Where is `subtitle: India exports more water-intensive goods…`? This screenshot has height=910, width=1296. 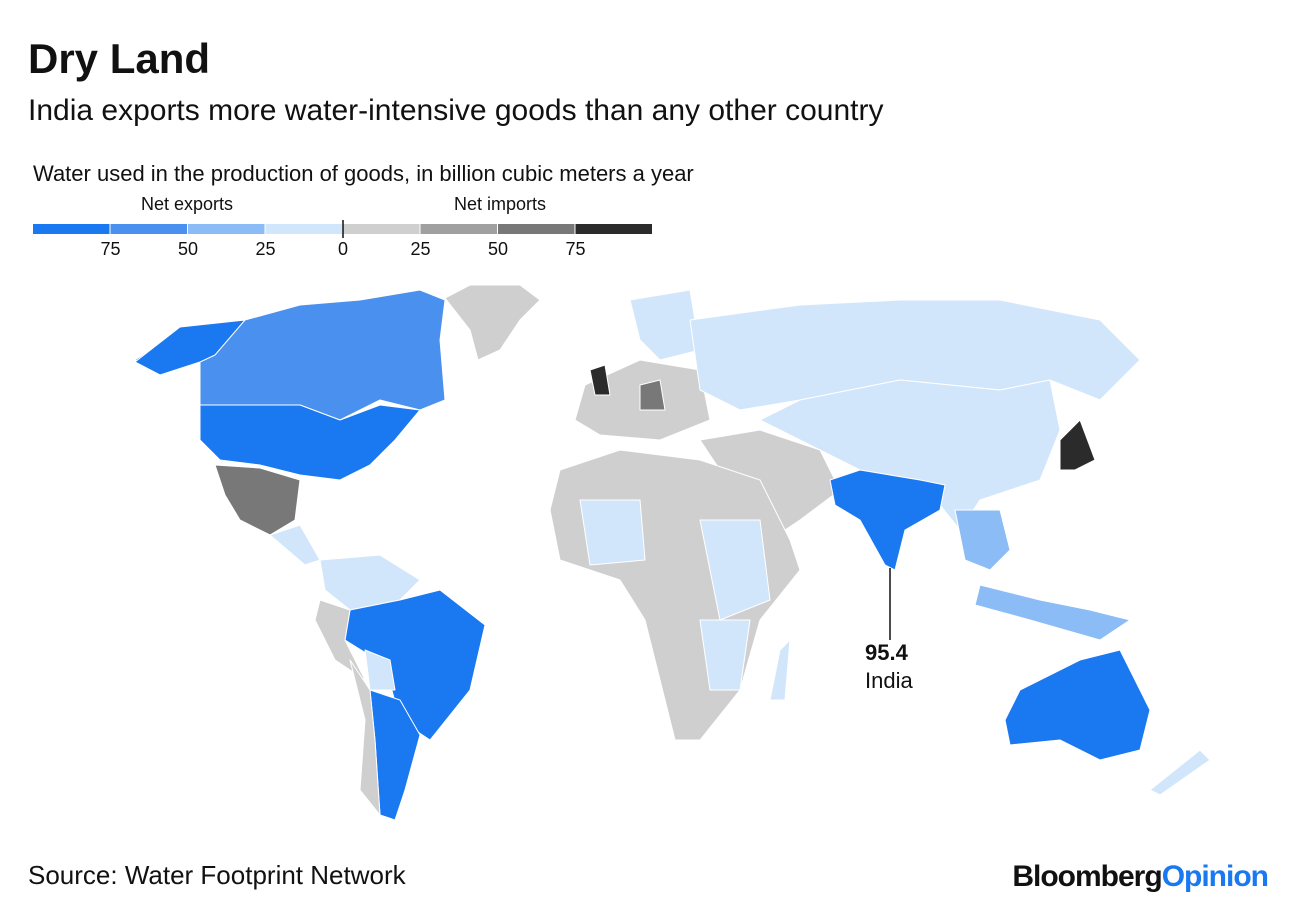 subtitle: India exports more water-intensive goods… is located at coordinates (455, 110).